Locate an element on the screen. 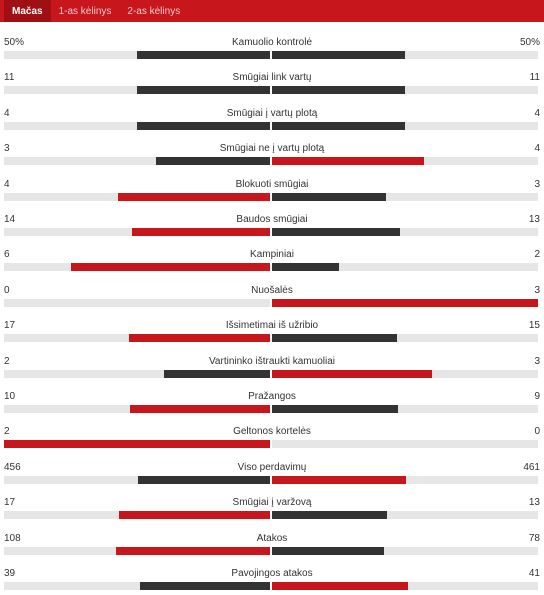  stat-row: 11 Smūgiai link vartų 11 is located at coordinates (272, 81).